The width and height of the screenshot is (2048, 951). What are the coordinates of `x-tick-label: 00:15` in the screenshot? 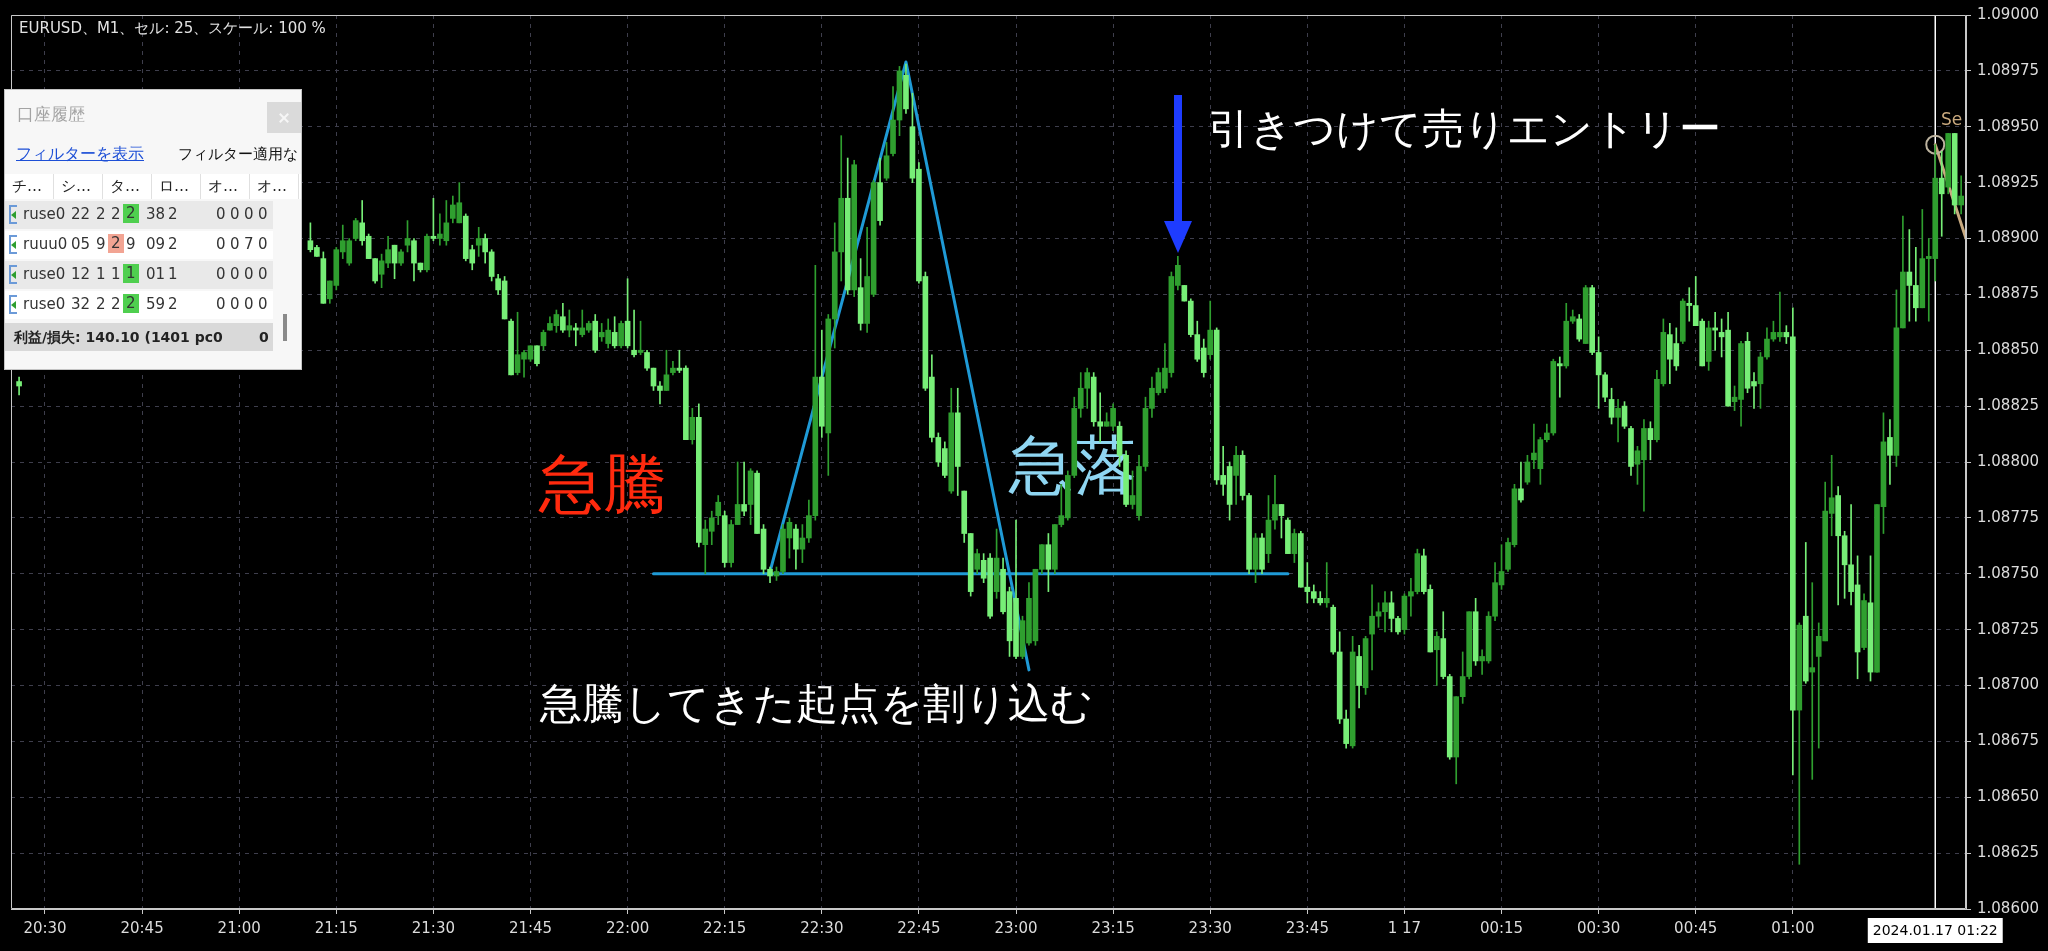 It's located at (1501, 927).